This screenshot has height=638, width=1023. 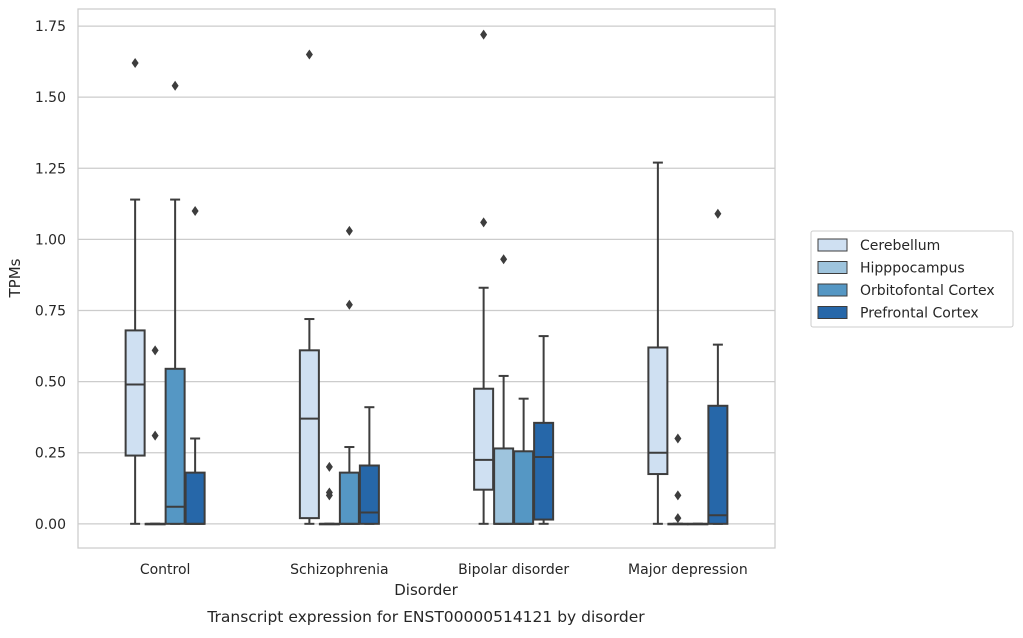 What do you see at coordinates (50, 383) in the screenshot?
I see `y-tick-label: 0.50` at bounding box center [50, 383].